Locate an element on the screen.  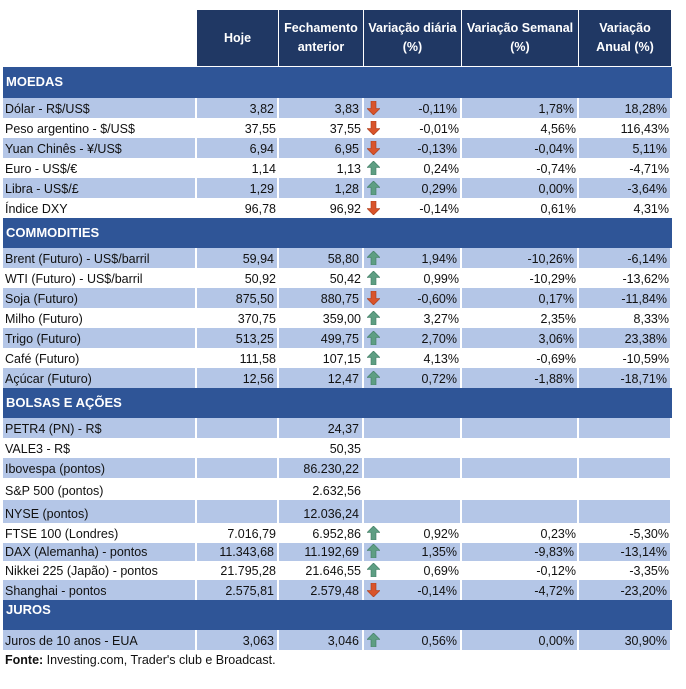
cell-hoje: 513,25 is located at coordinates (238, 338).